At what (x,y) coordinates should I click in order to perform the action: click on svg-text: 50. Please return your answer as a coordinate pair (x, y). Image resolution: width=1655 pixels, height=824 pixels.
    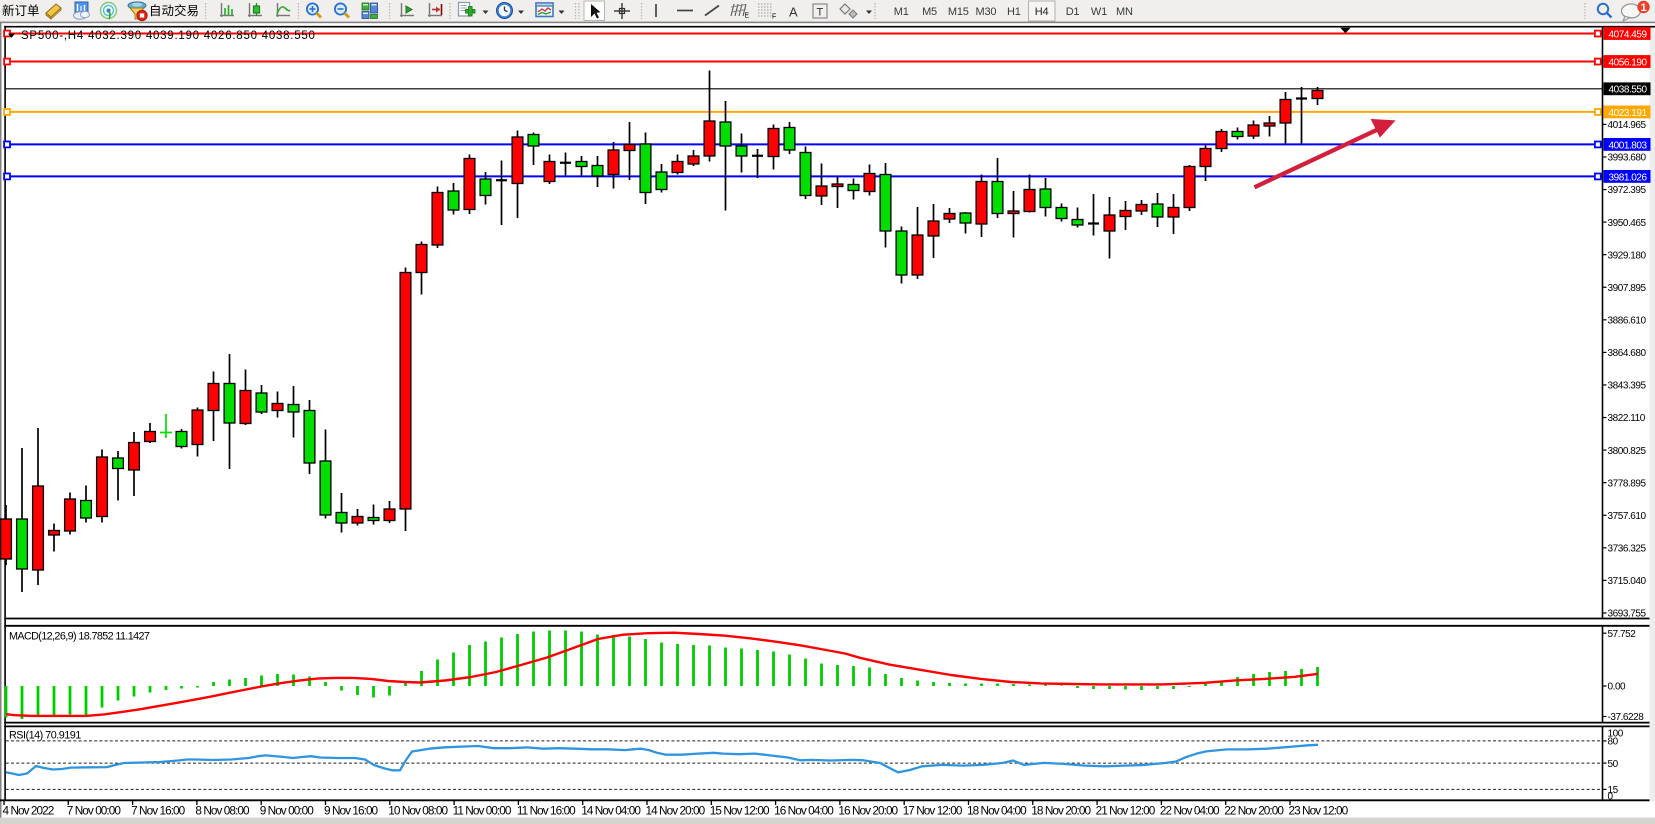
    Looking at the image, I should click on (1613, 764).